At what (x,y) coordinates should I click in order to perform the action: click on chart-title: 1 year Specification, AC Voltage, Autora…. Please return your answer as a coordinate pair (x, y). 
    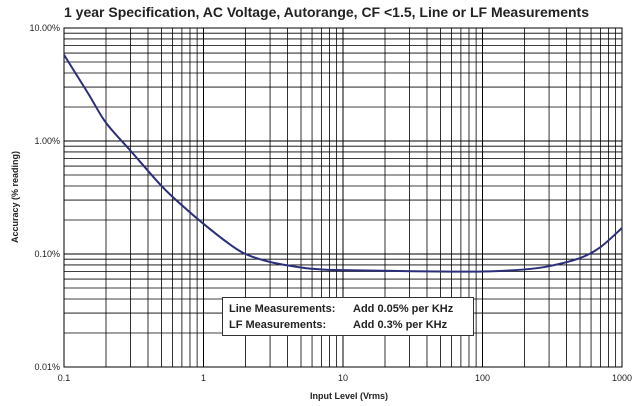
    Looking at the image, I should click on (326, 12).